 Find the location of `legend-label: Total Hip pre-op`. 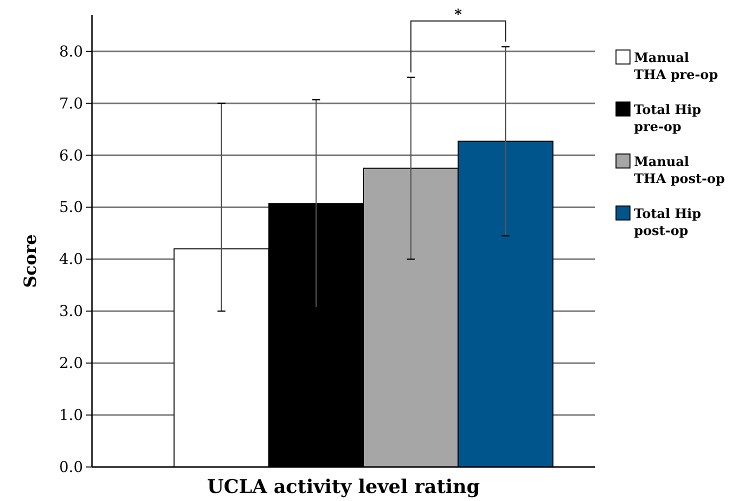

legend-label: Total Hip pre-op is located at coordinates (668, 119).